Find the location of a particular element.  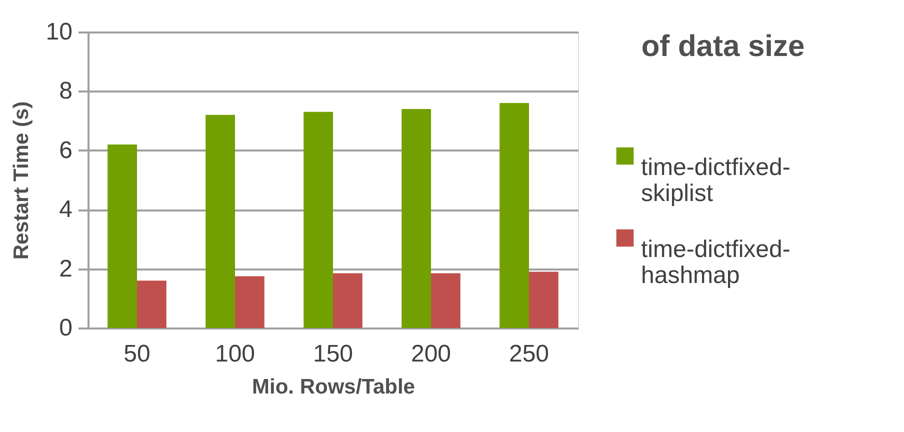

y-tick-label: 8 is located at coordinates (65, 91).